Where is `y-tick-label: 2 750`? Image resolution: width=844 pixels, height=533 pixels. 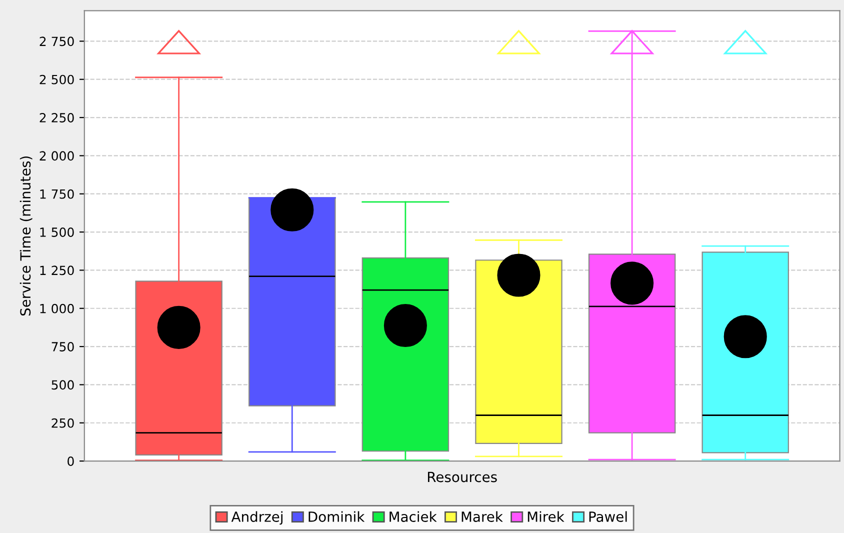 y-tick-label: 2 750 is located at coordinates (57, 41).